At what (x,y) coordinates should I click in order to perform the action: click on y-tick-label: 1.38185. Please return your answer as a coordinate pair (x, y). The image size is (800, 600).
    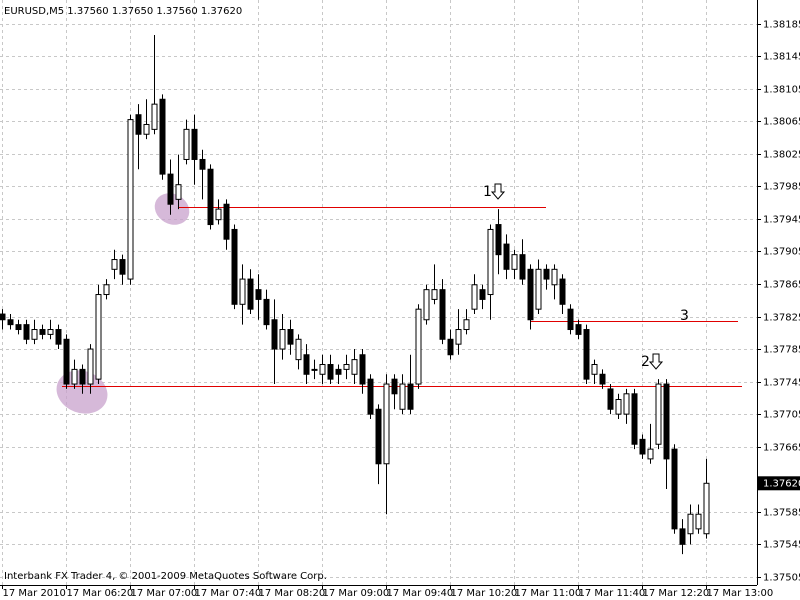
    Looking at the image, I should click on (781, 25).